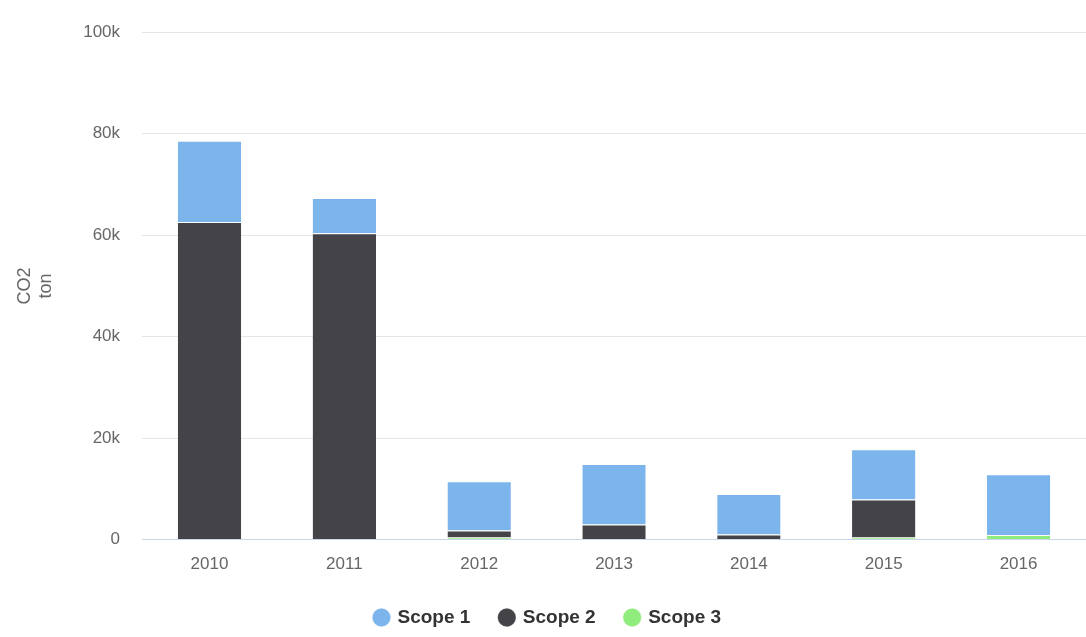  I want to click on y-axis-title: CO2 ton, so click(34, 286).